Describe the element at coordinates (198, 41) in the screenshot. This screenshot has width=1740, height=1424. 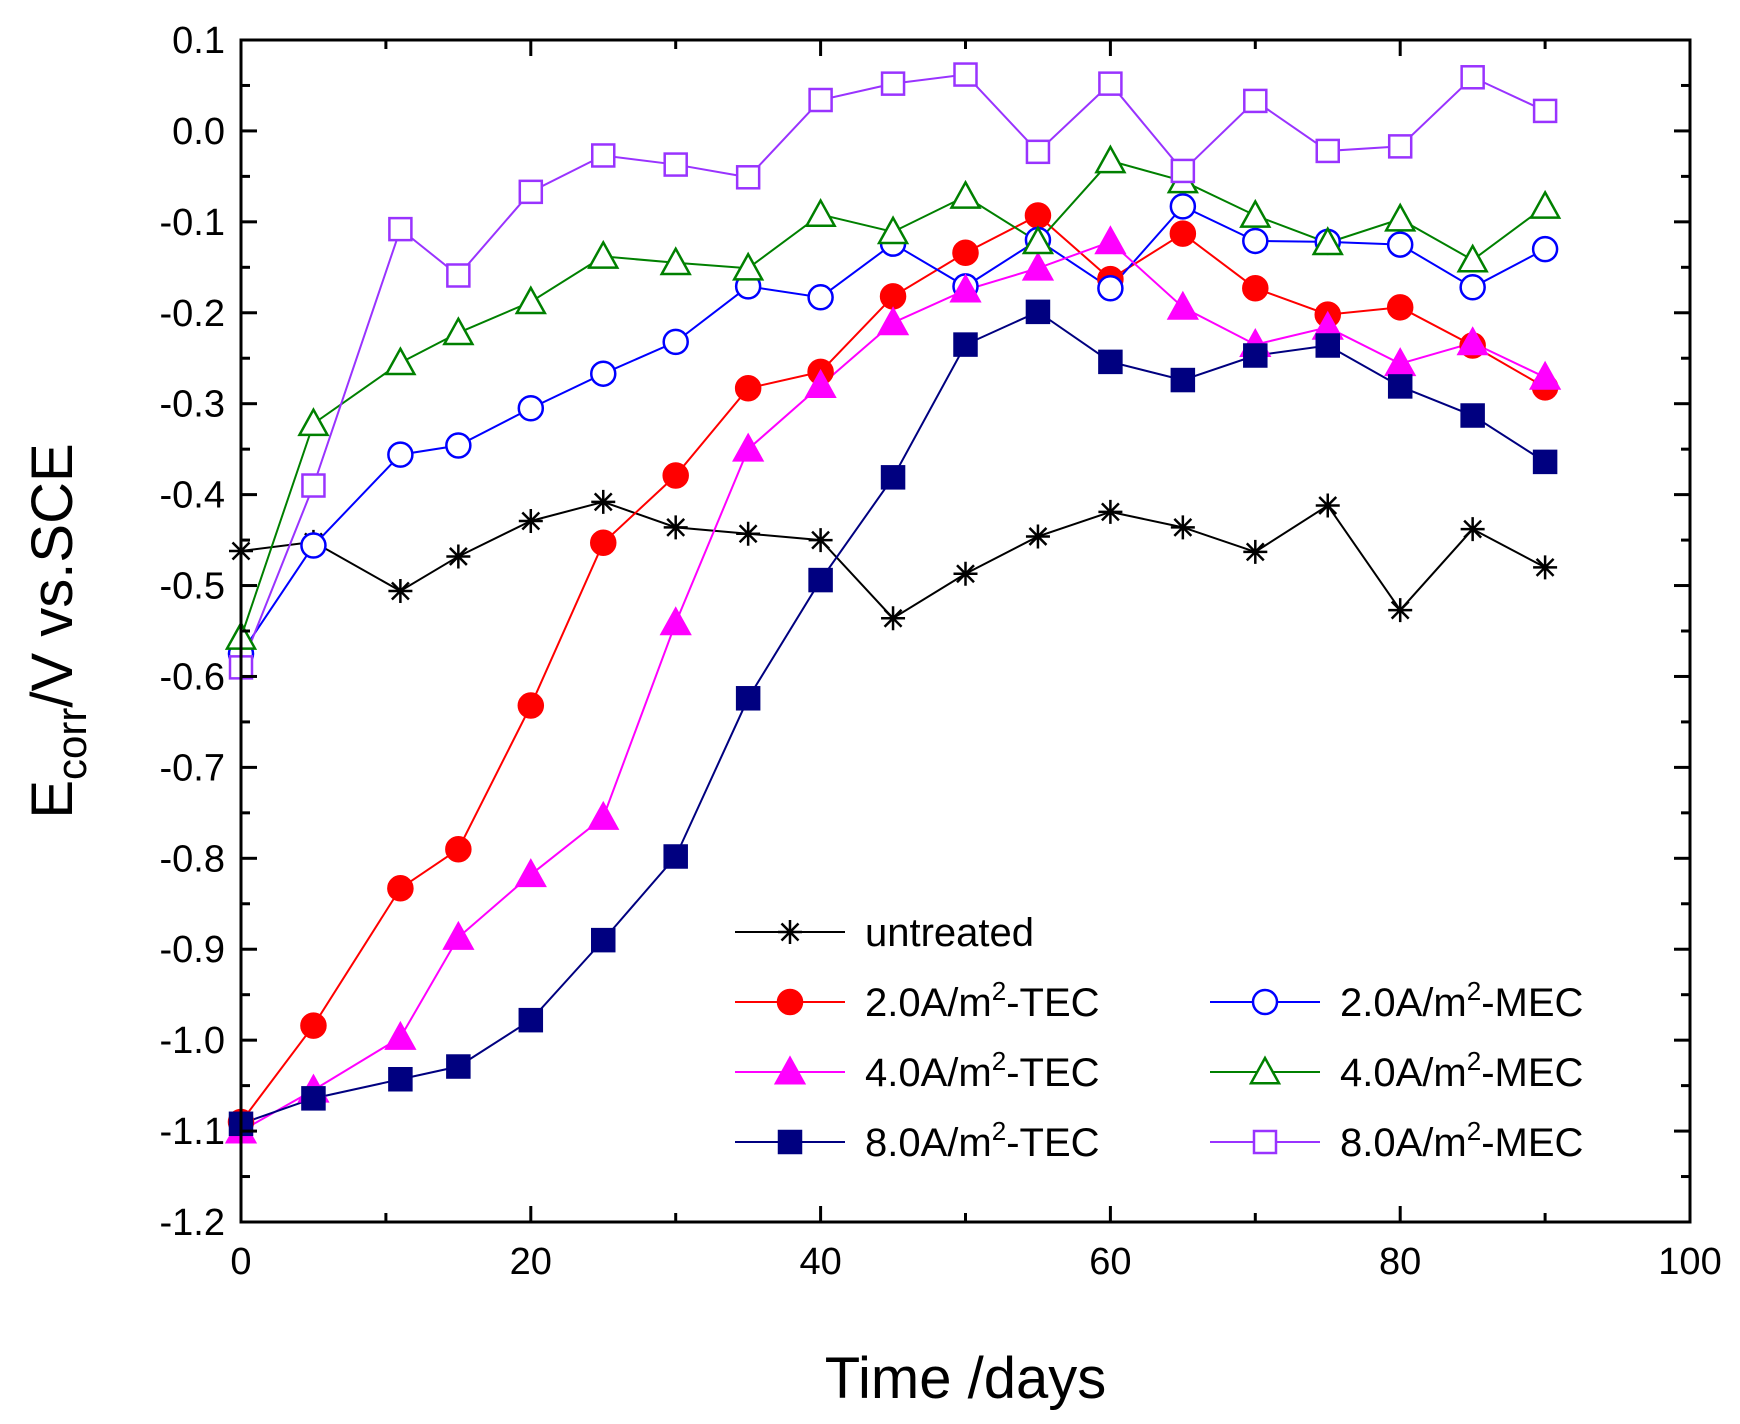
I see `y-tick-label: 0.1` at that location.